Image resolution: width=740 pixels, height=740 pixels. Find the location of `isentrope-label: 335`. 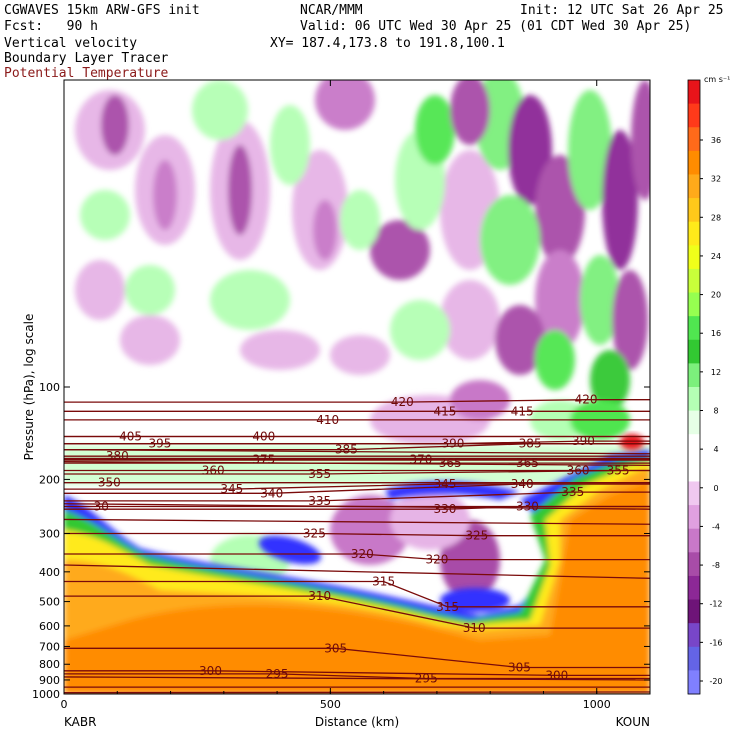

isentrope-label: 335 is located at coordinates (572, 492).